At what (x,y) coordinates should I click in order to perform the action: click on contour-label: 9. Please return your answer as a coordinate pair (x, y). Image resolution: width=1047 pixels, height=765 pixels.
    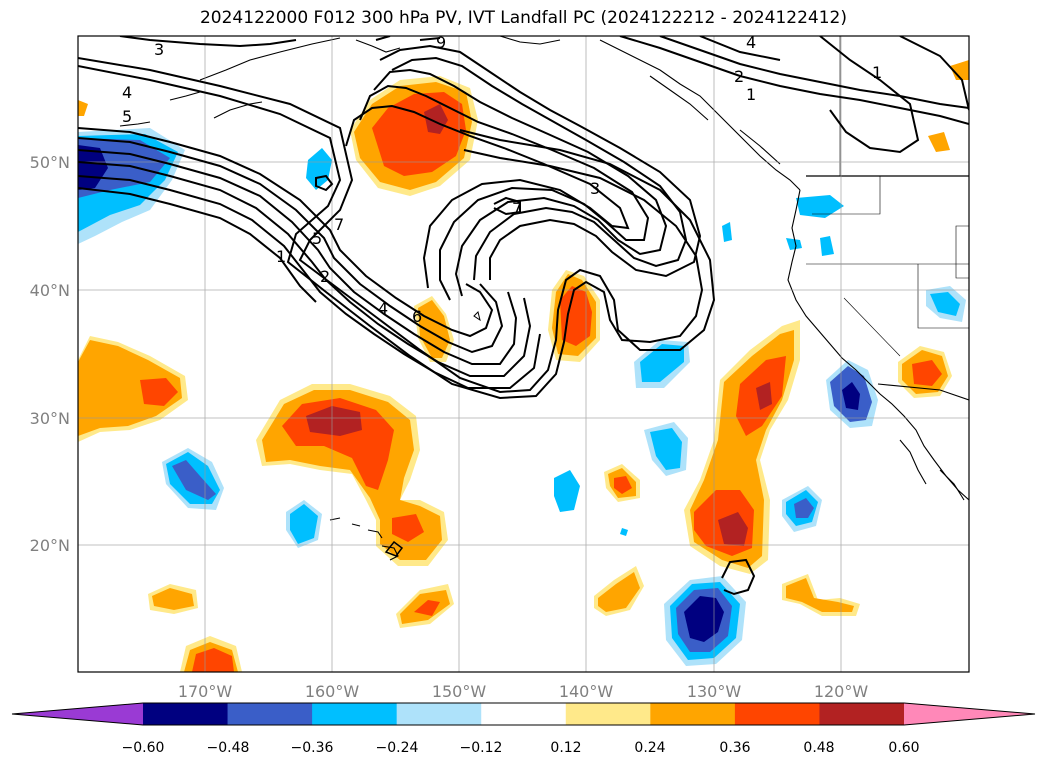
    Looking at the image, I should click on (441, 42).